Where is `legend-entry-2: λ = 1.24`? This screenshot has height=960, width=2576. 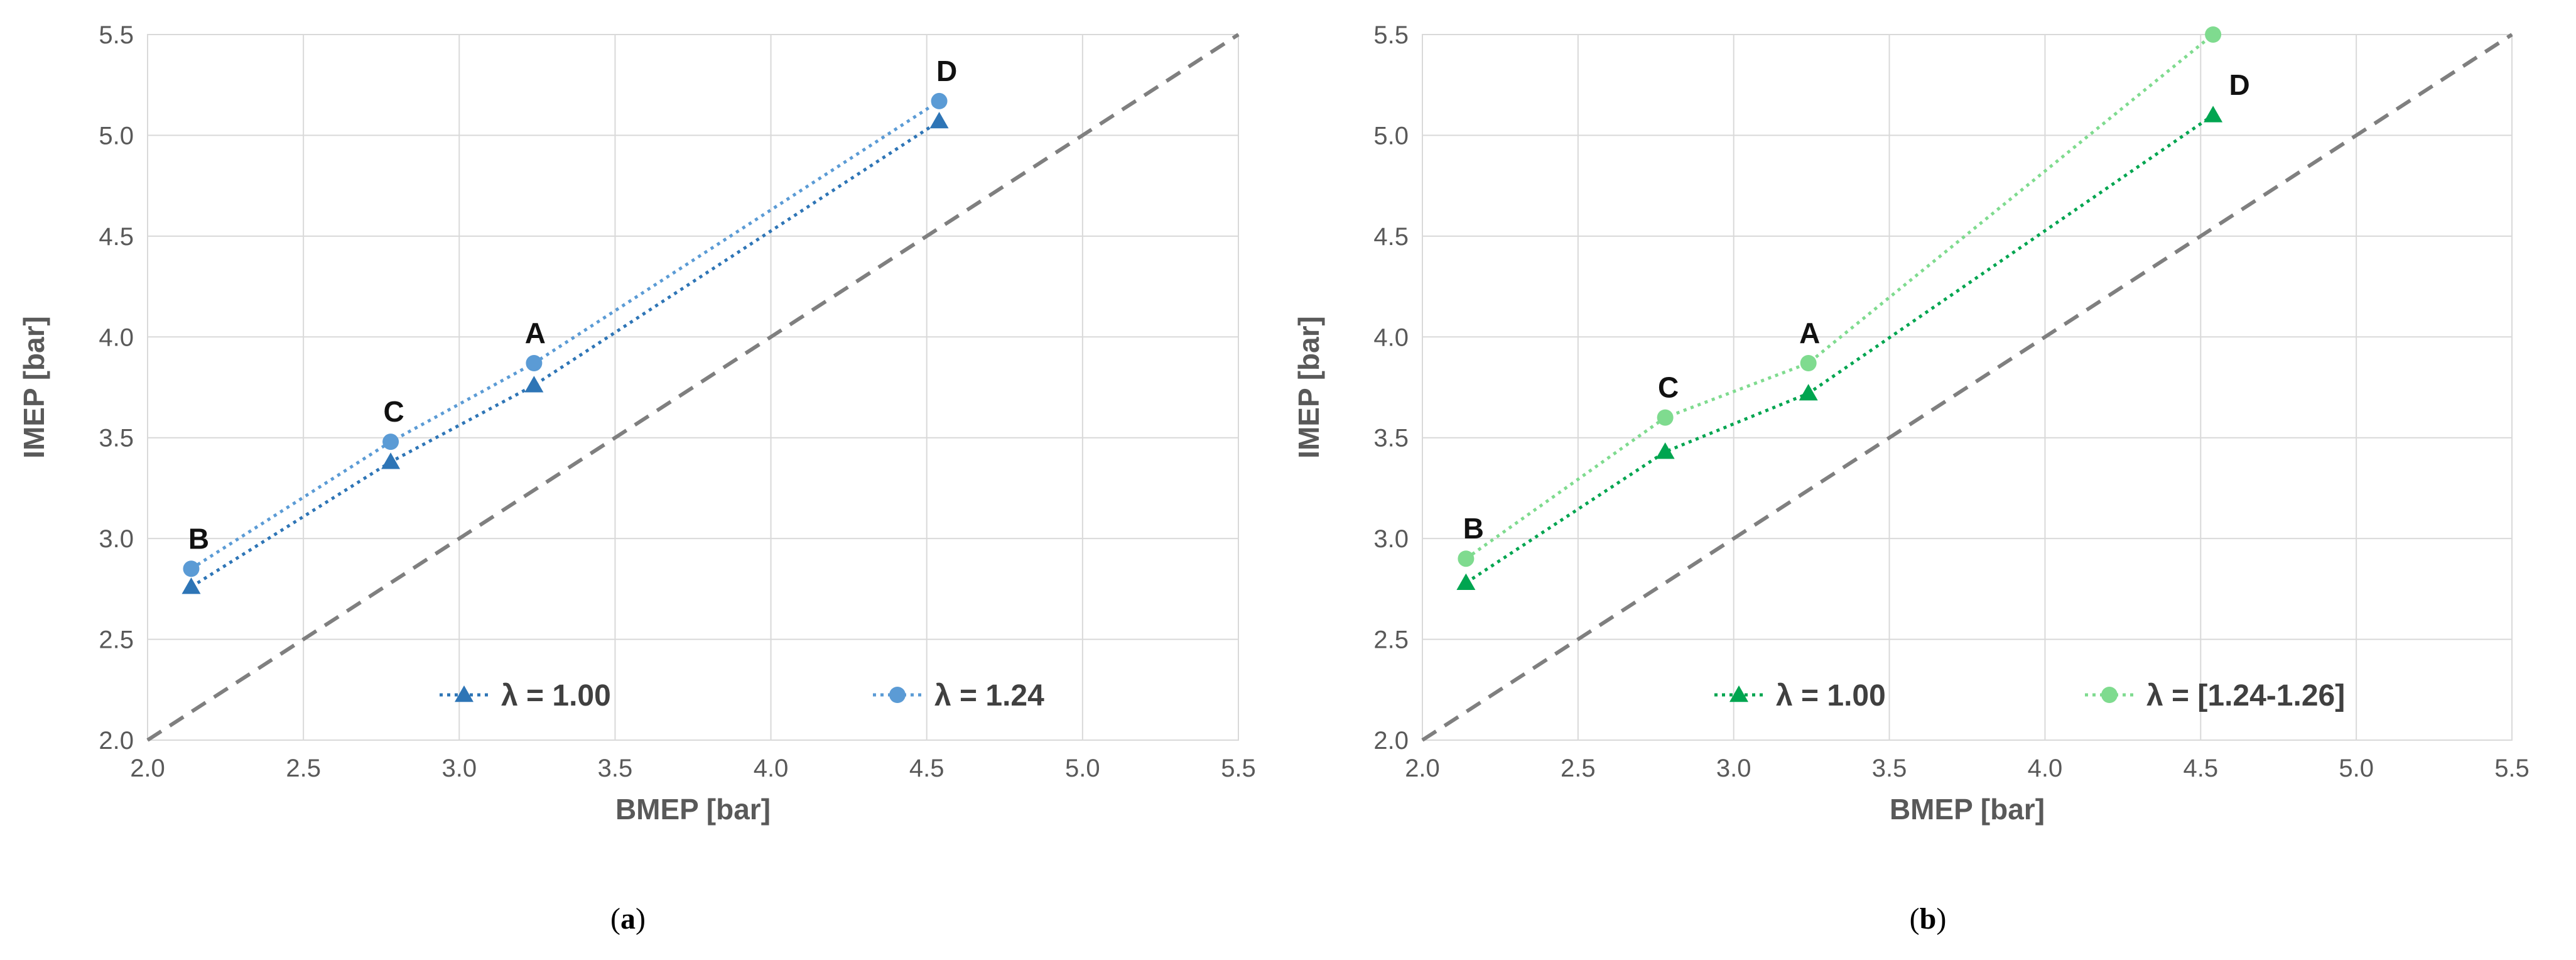 legend-entry-2: λ = 1.24 is located at coordinates (989, 695).